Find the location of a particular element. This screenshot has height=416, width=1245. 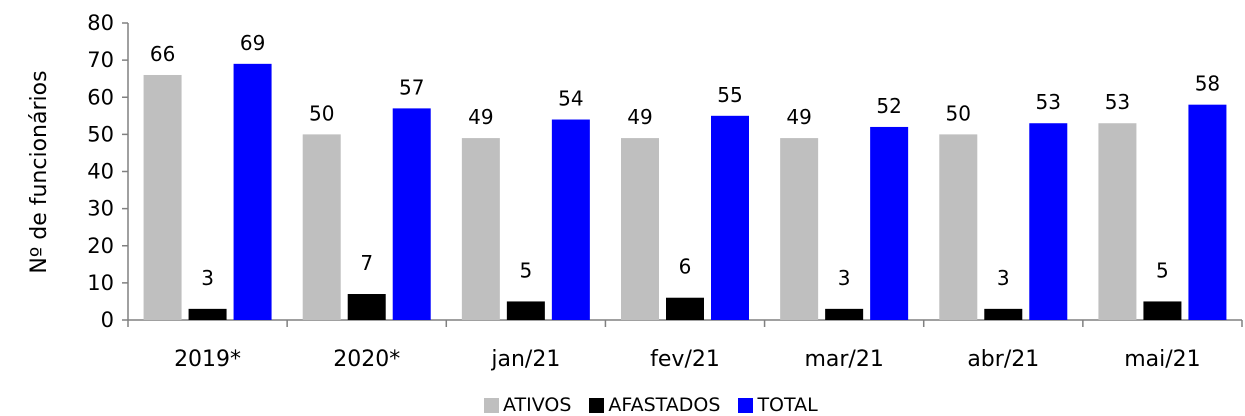

legend: ATIVOS AFASTADOS TOTAL is located at coordinates (651, 405).